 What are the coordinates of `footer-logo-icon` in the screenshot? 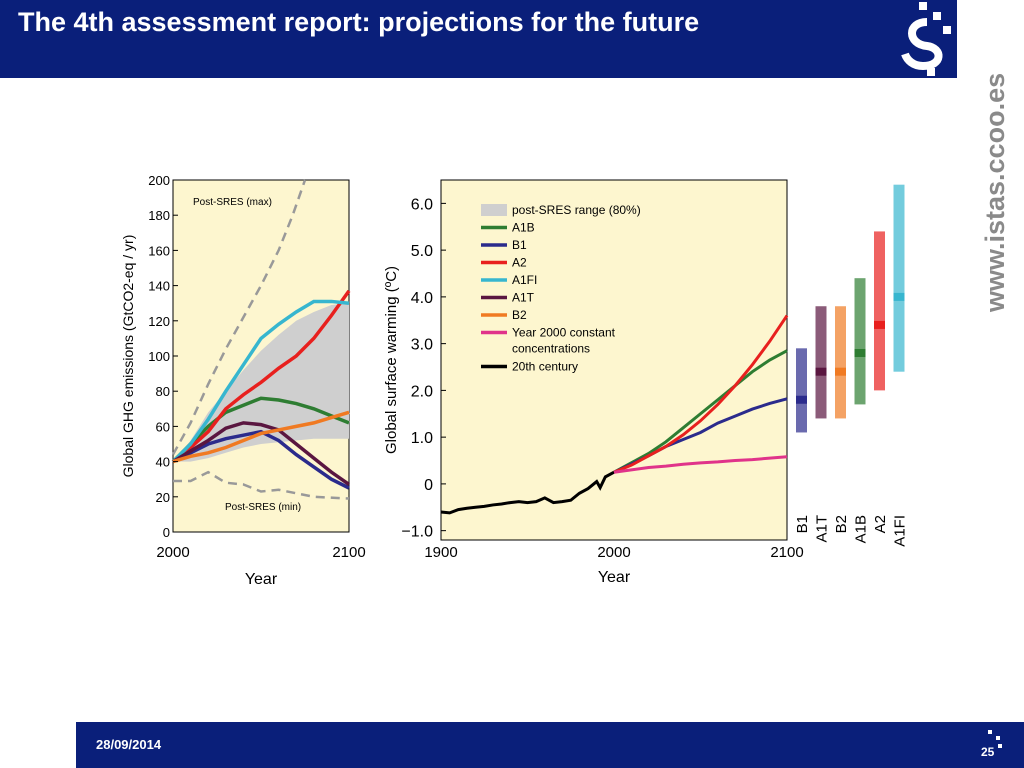 It's located at (995, 739).